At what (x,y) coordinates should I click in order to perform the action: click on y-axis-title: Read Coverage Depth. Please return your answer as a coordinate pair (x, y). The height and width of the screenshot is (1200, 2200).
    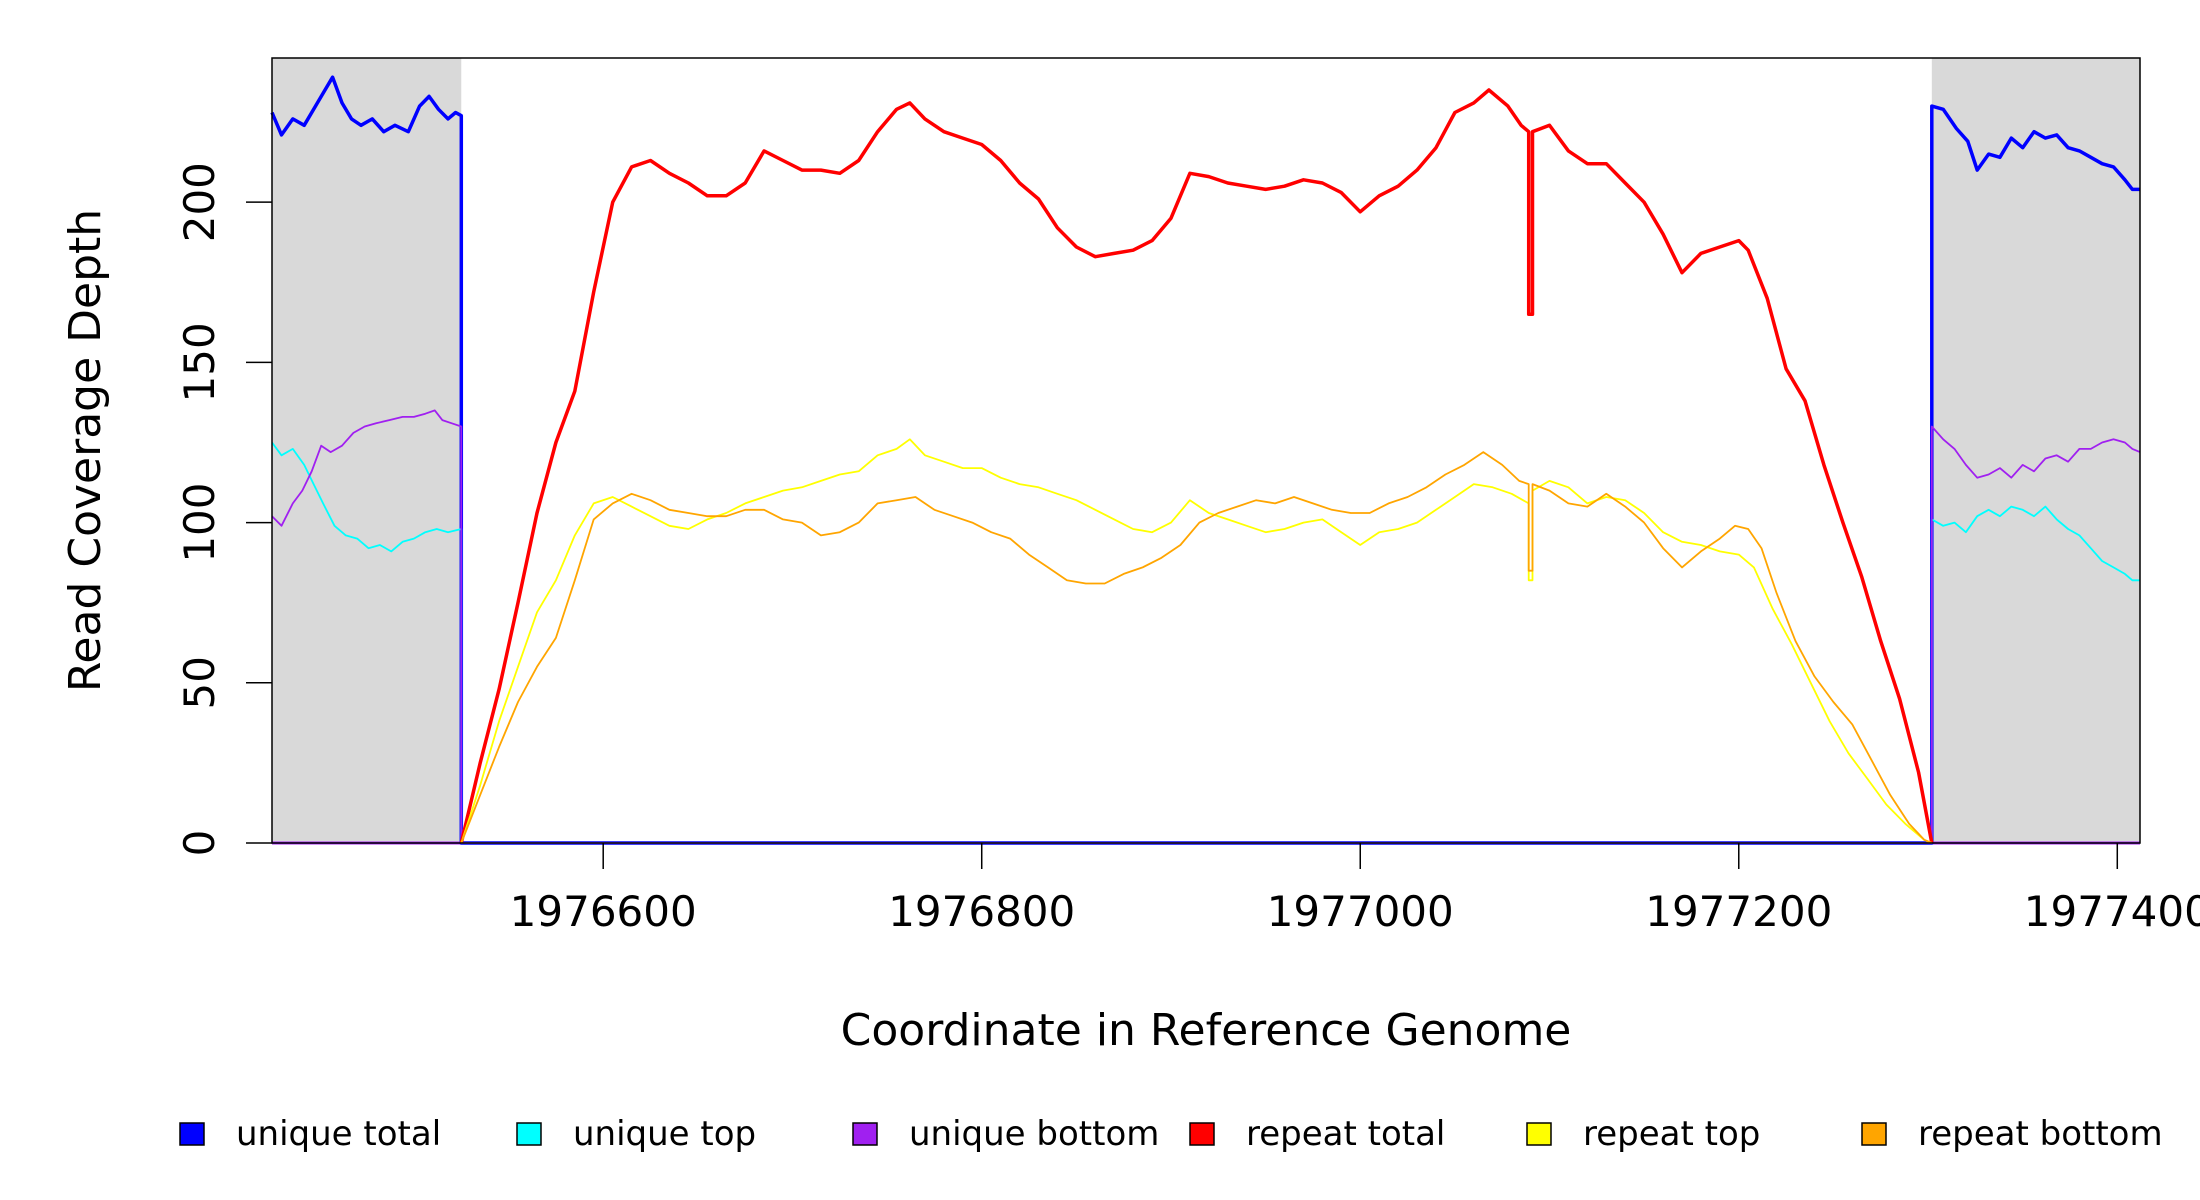
    Looking at the image, I should click on (85, 450).